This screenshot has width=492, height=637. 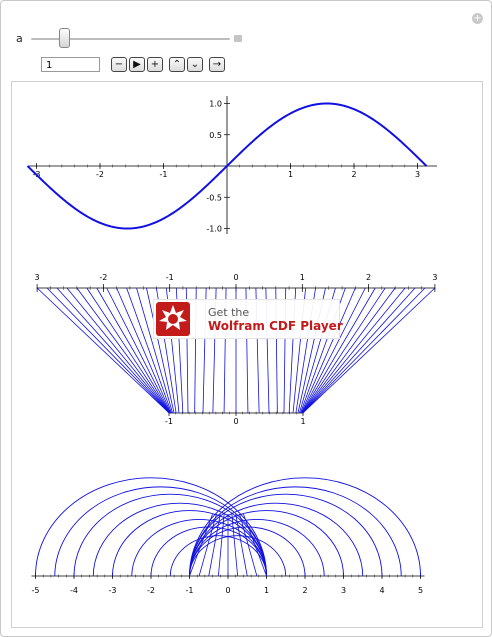 What do you see at coordinates (170, 277) in the screenshot?
I see `chart2-top-tick-label: -1` at bounding box center [170, 277].